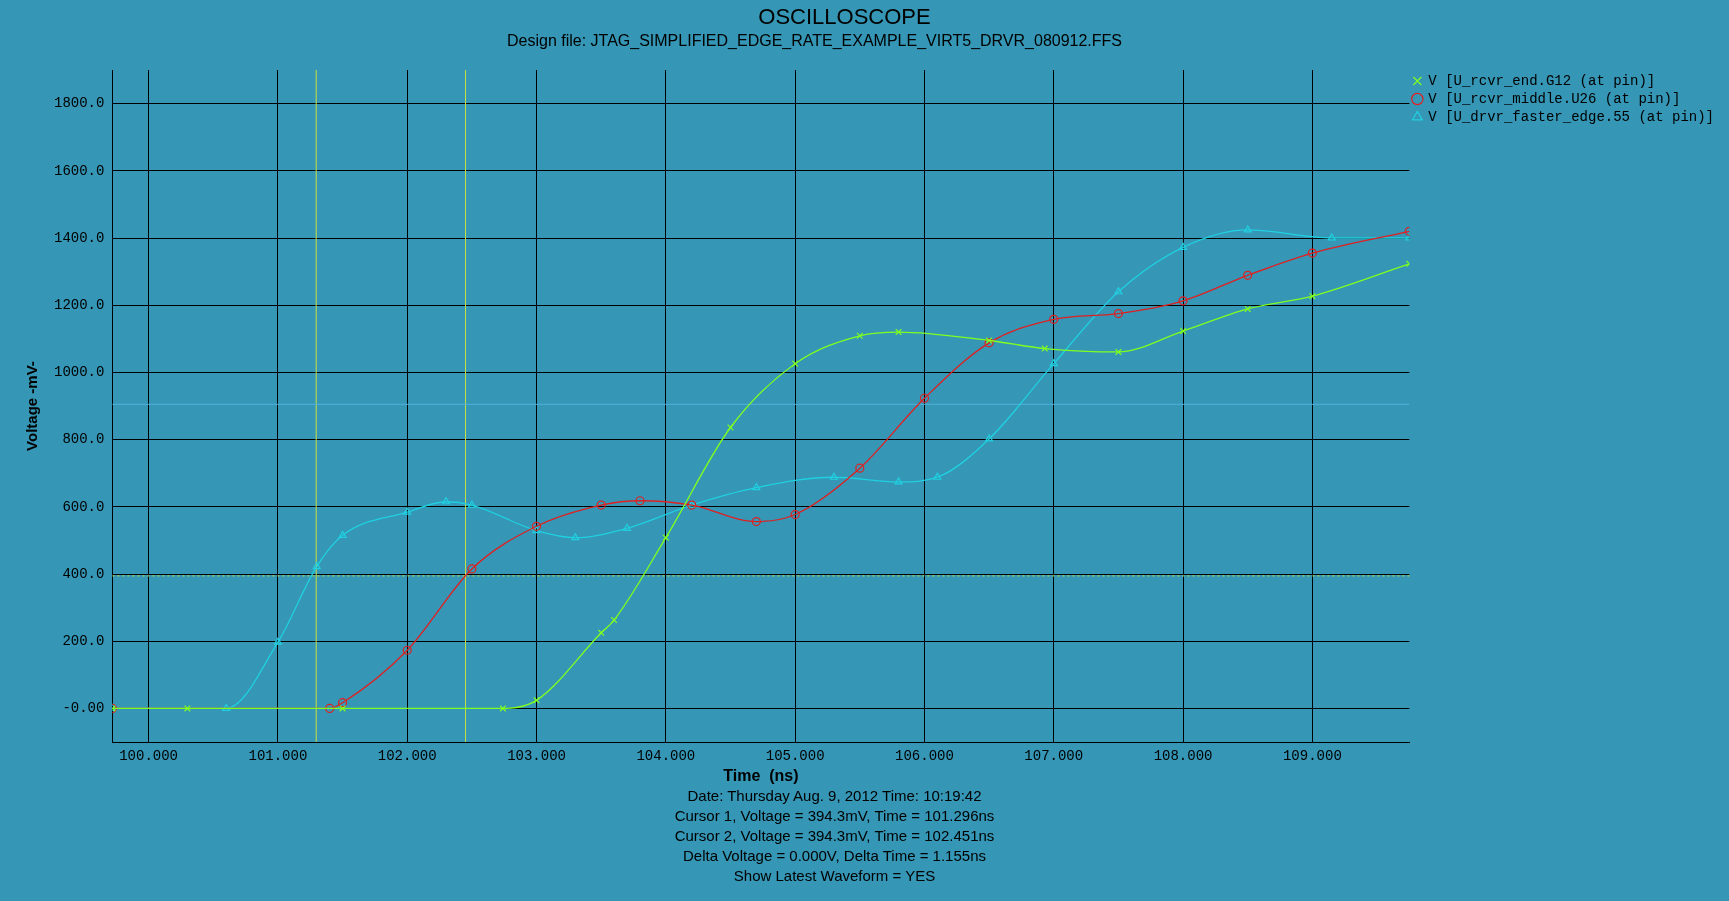 The image size is (1729, 901). What do you see at coordinates (407, 756) in the screenshot?
I see `x-tick-label: 102.000` at bounding box center [407, 756].